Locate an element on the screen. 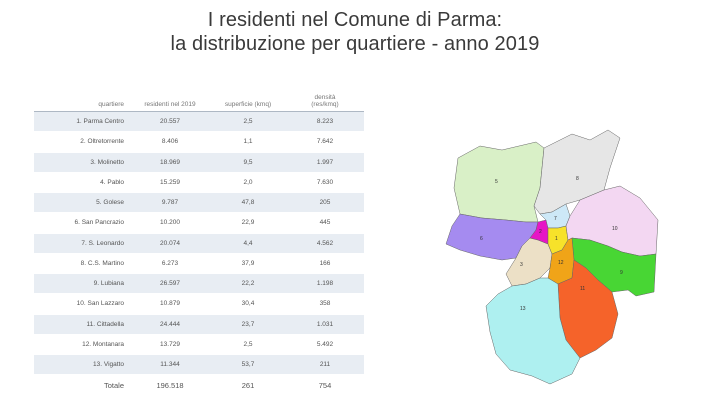 Image resolution: width=710 pixels, height=400 pixels. table-row: 13. Vigatto 11.344 53,7 211 is located at coordinates (199, 365).